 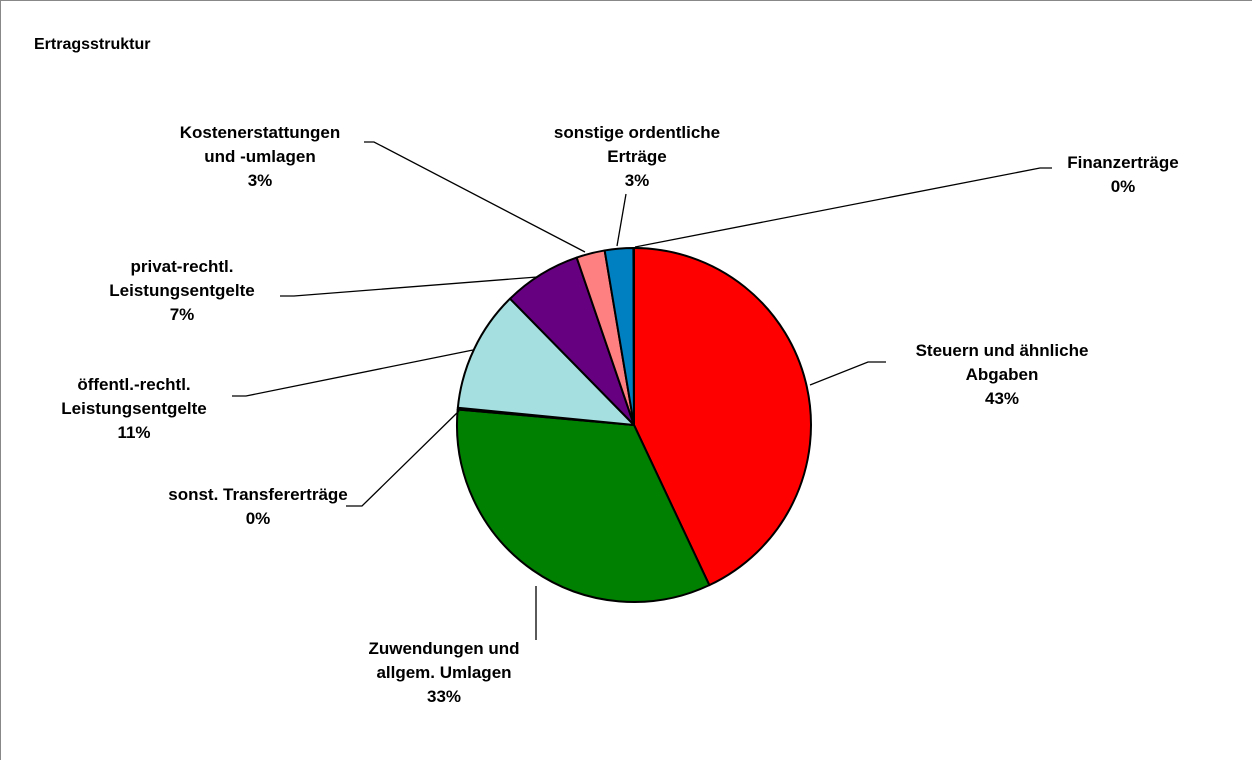 I want to click on slice-label: privat-rechtl. Leistungsentgelte 7%, so click(x=181, y=290).